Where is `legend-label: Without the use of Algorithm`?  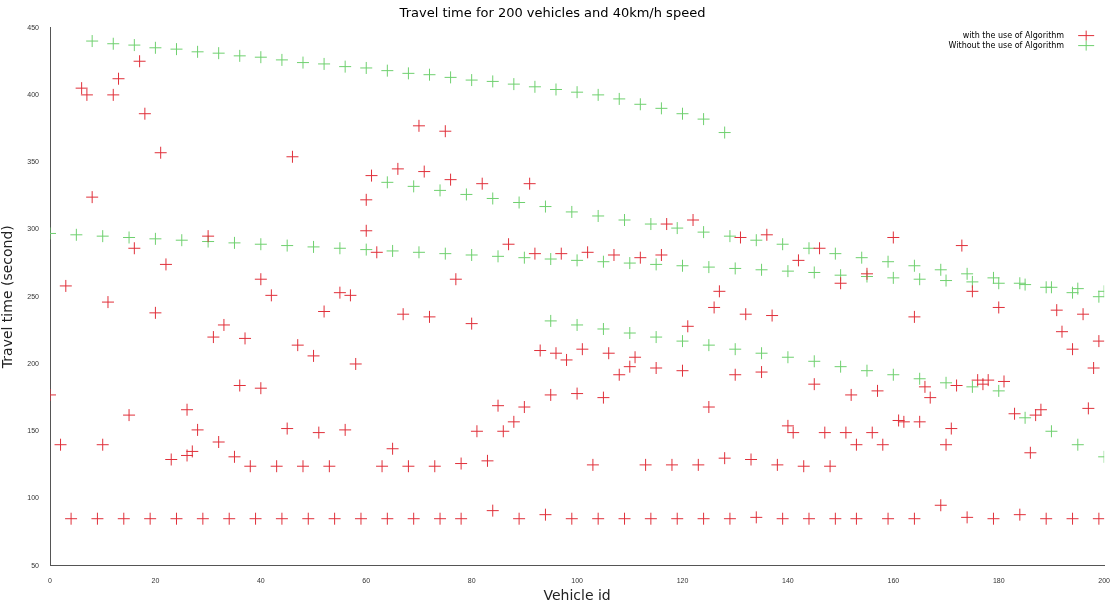
legend-label: Without the use of Algorithm is located at coordinates (1006, 45).